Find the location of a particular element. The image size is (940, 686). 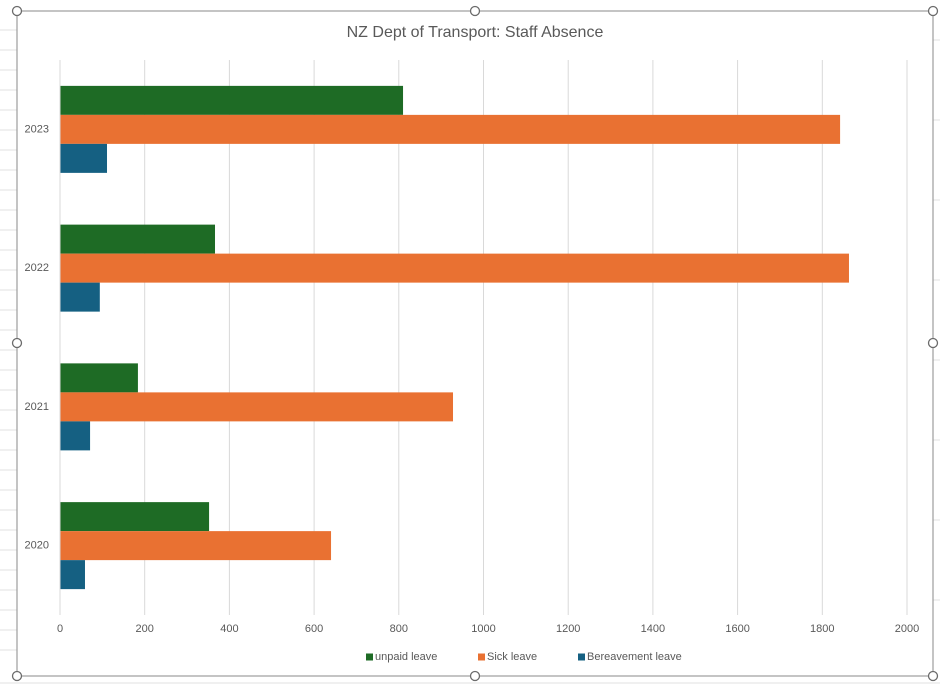

x-tick-label: 0 is located at coordinates (60, 629).